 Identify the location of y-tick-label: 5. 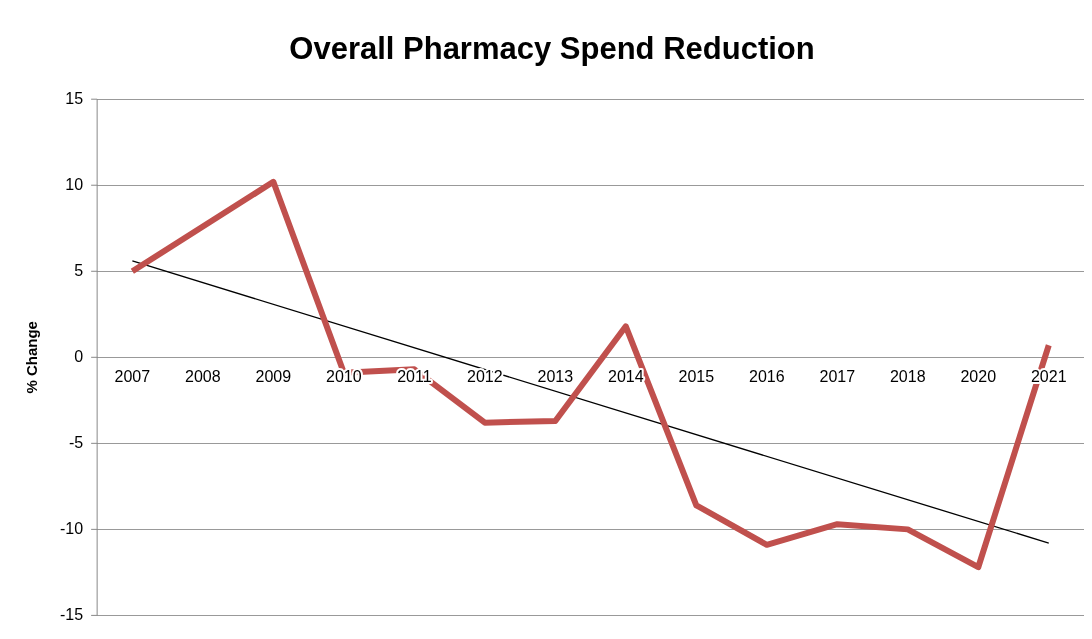
(79, 270).